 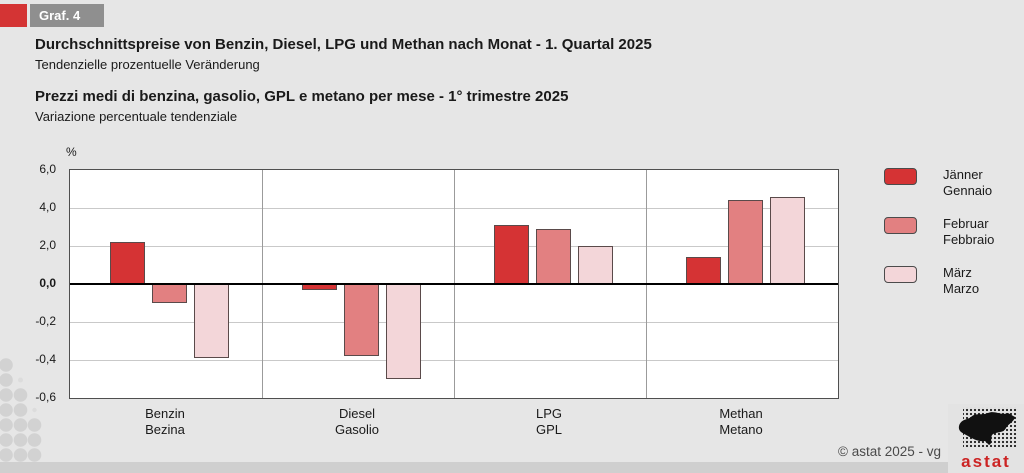 I want to click on y-tick-label: 2,0, so click(x=47, y=245).